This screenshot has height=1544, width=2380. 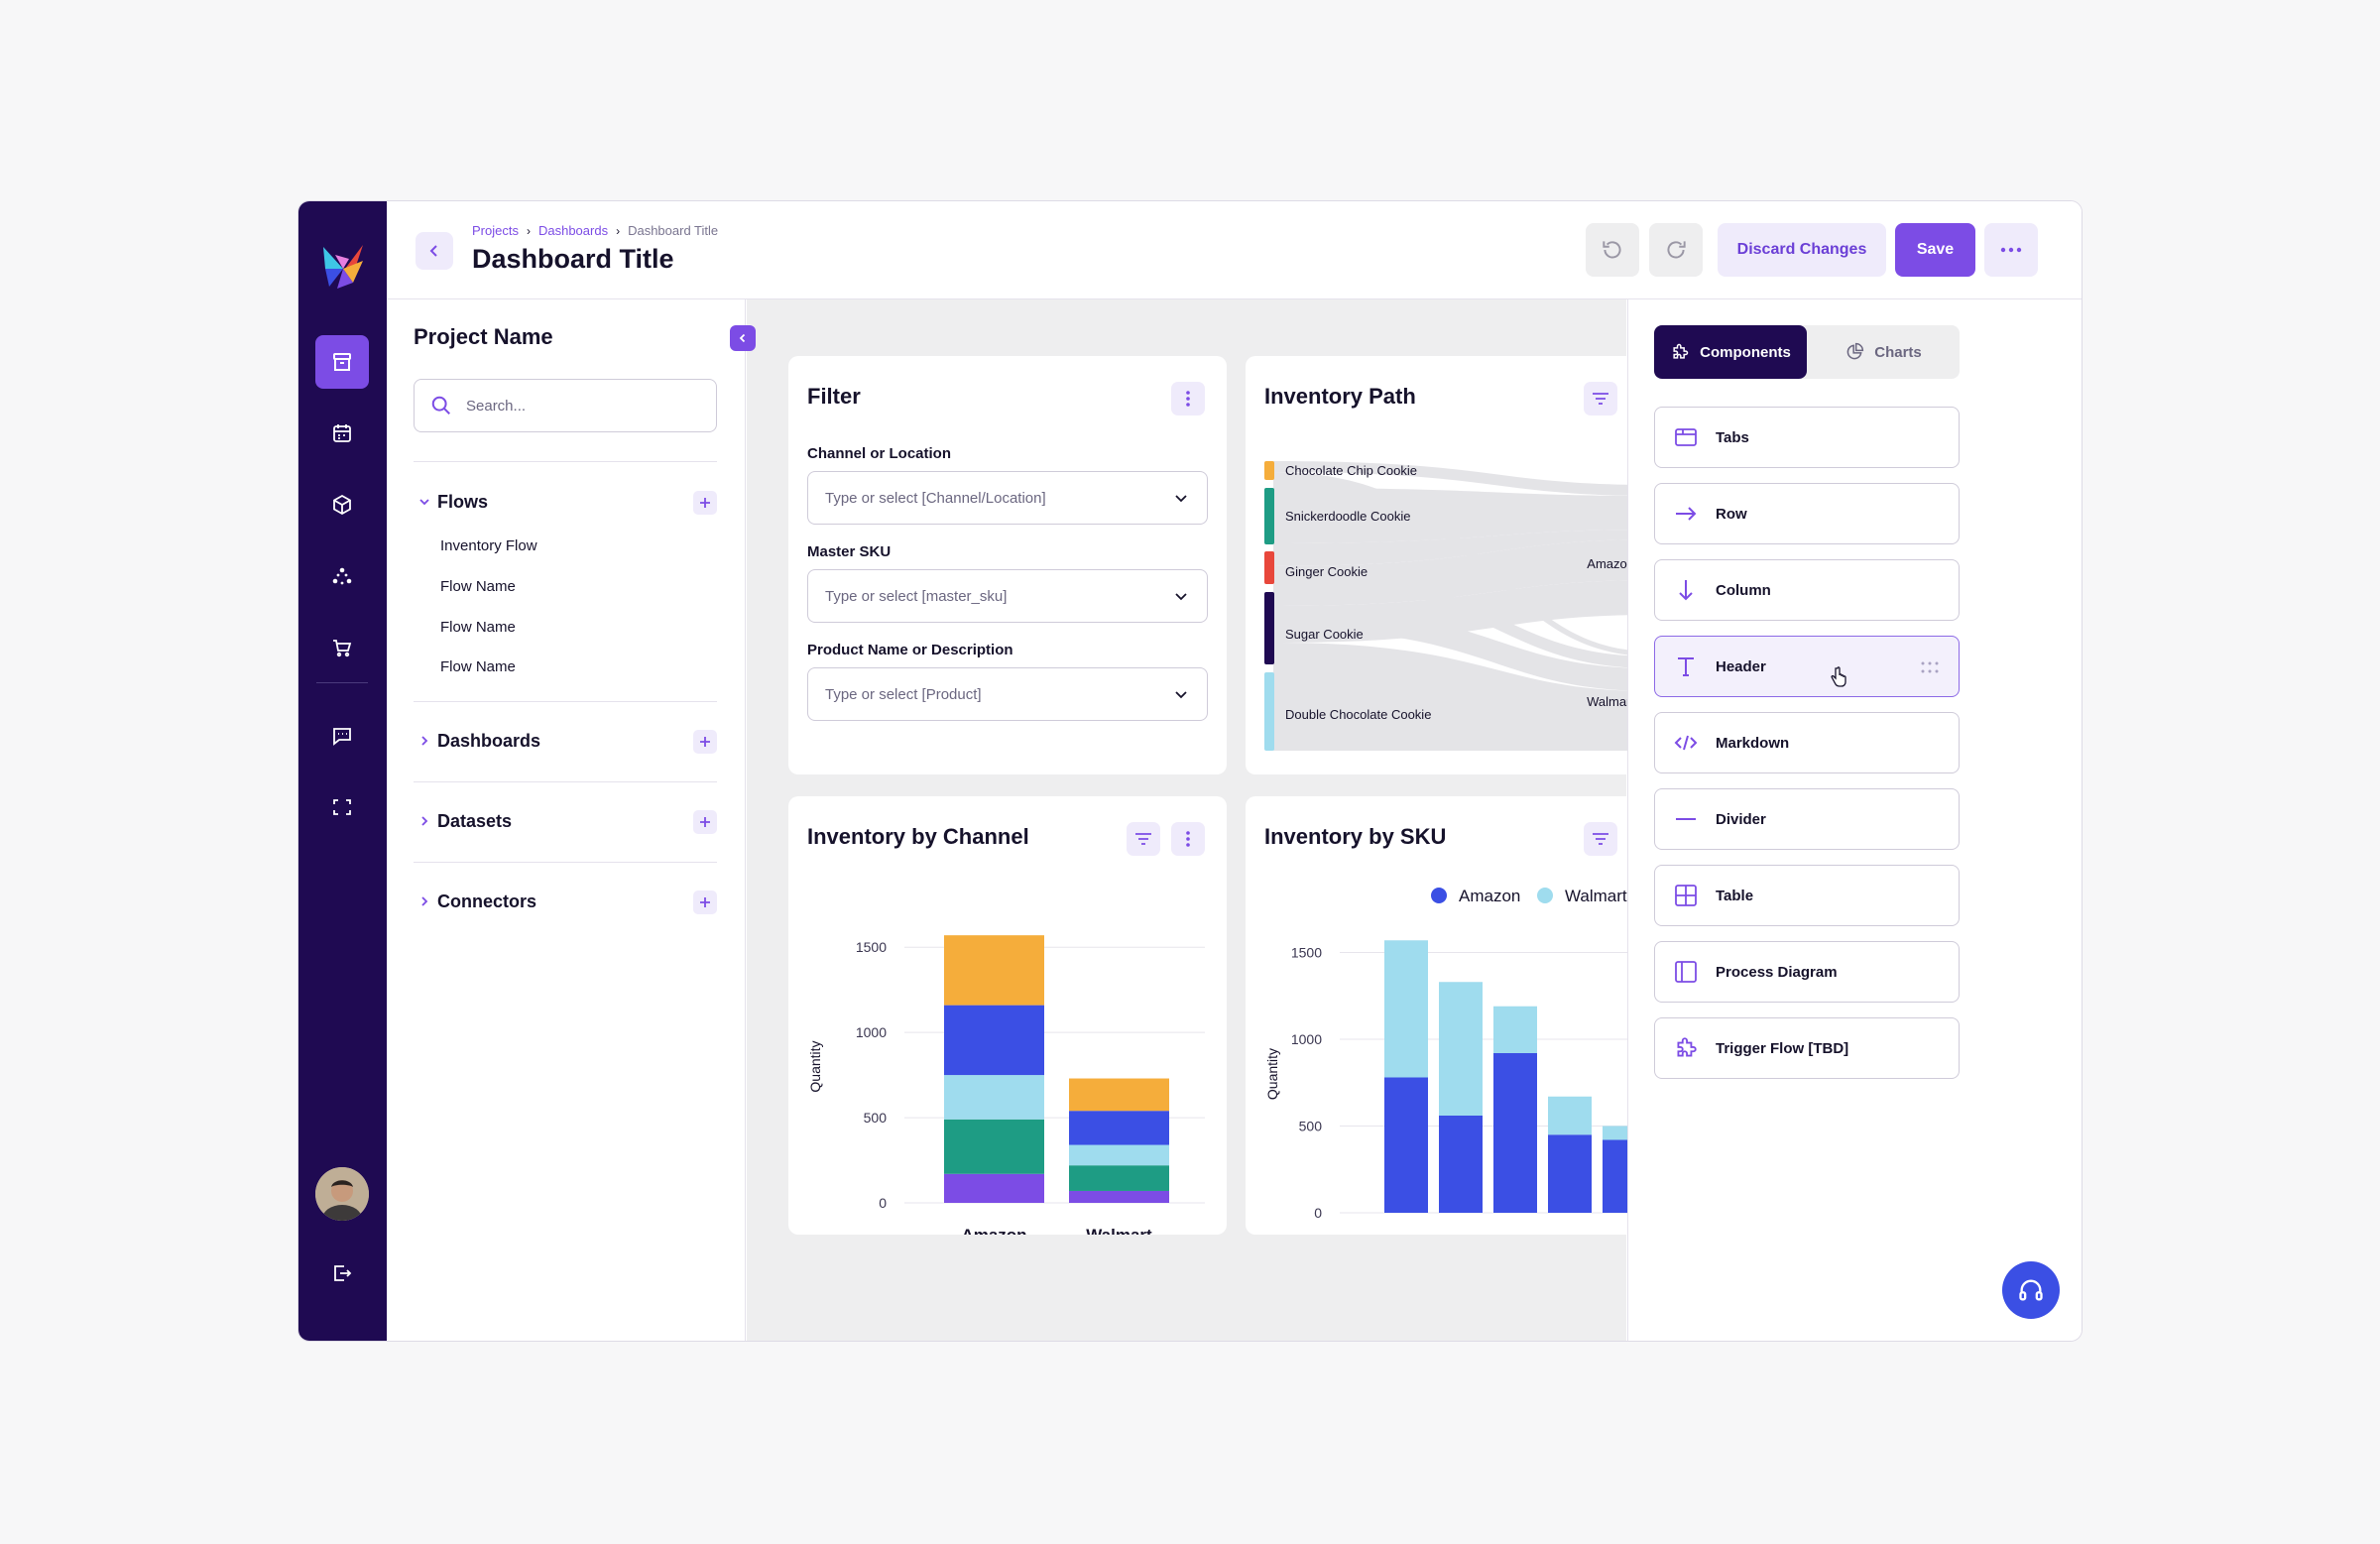 I want to click on component-label: Column, so click(x=1743, y=590).